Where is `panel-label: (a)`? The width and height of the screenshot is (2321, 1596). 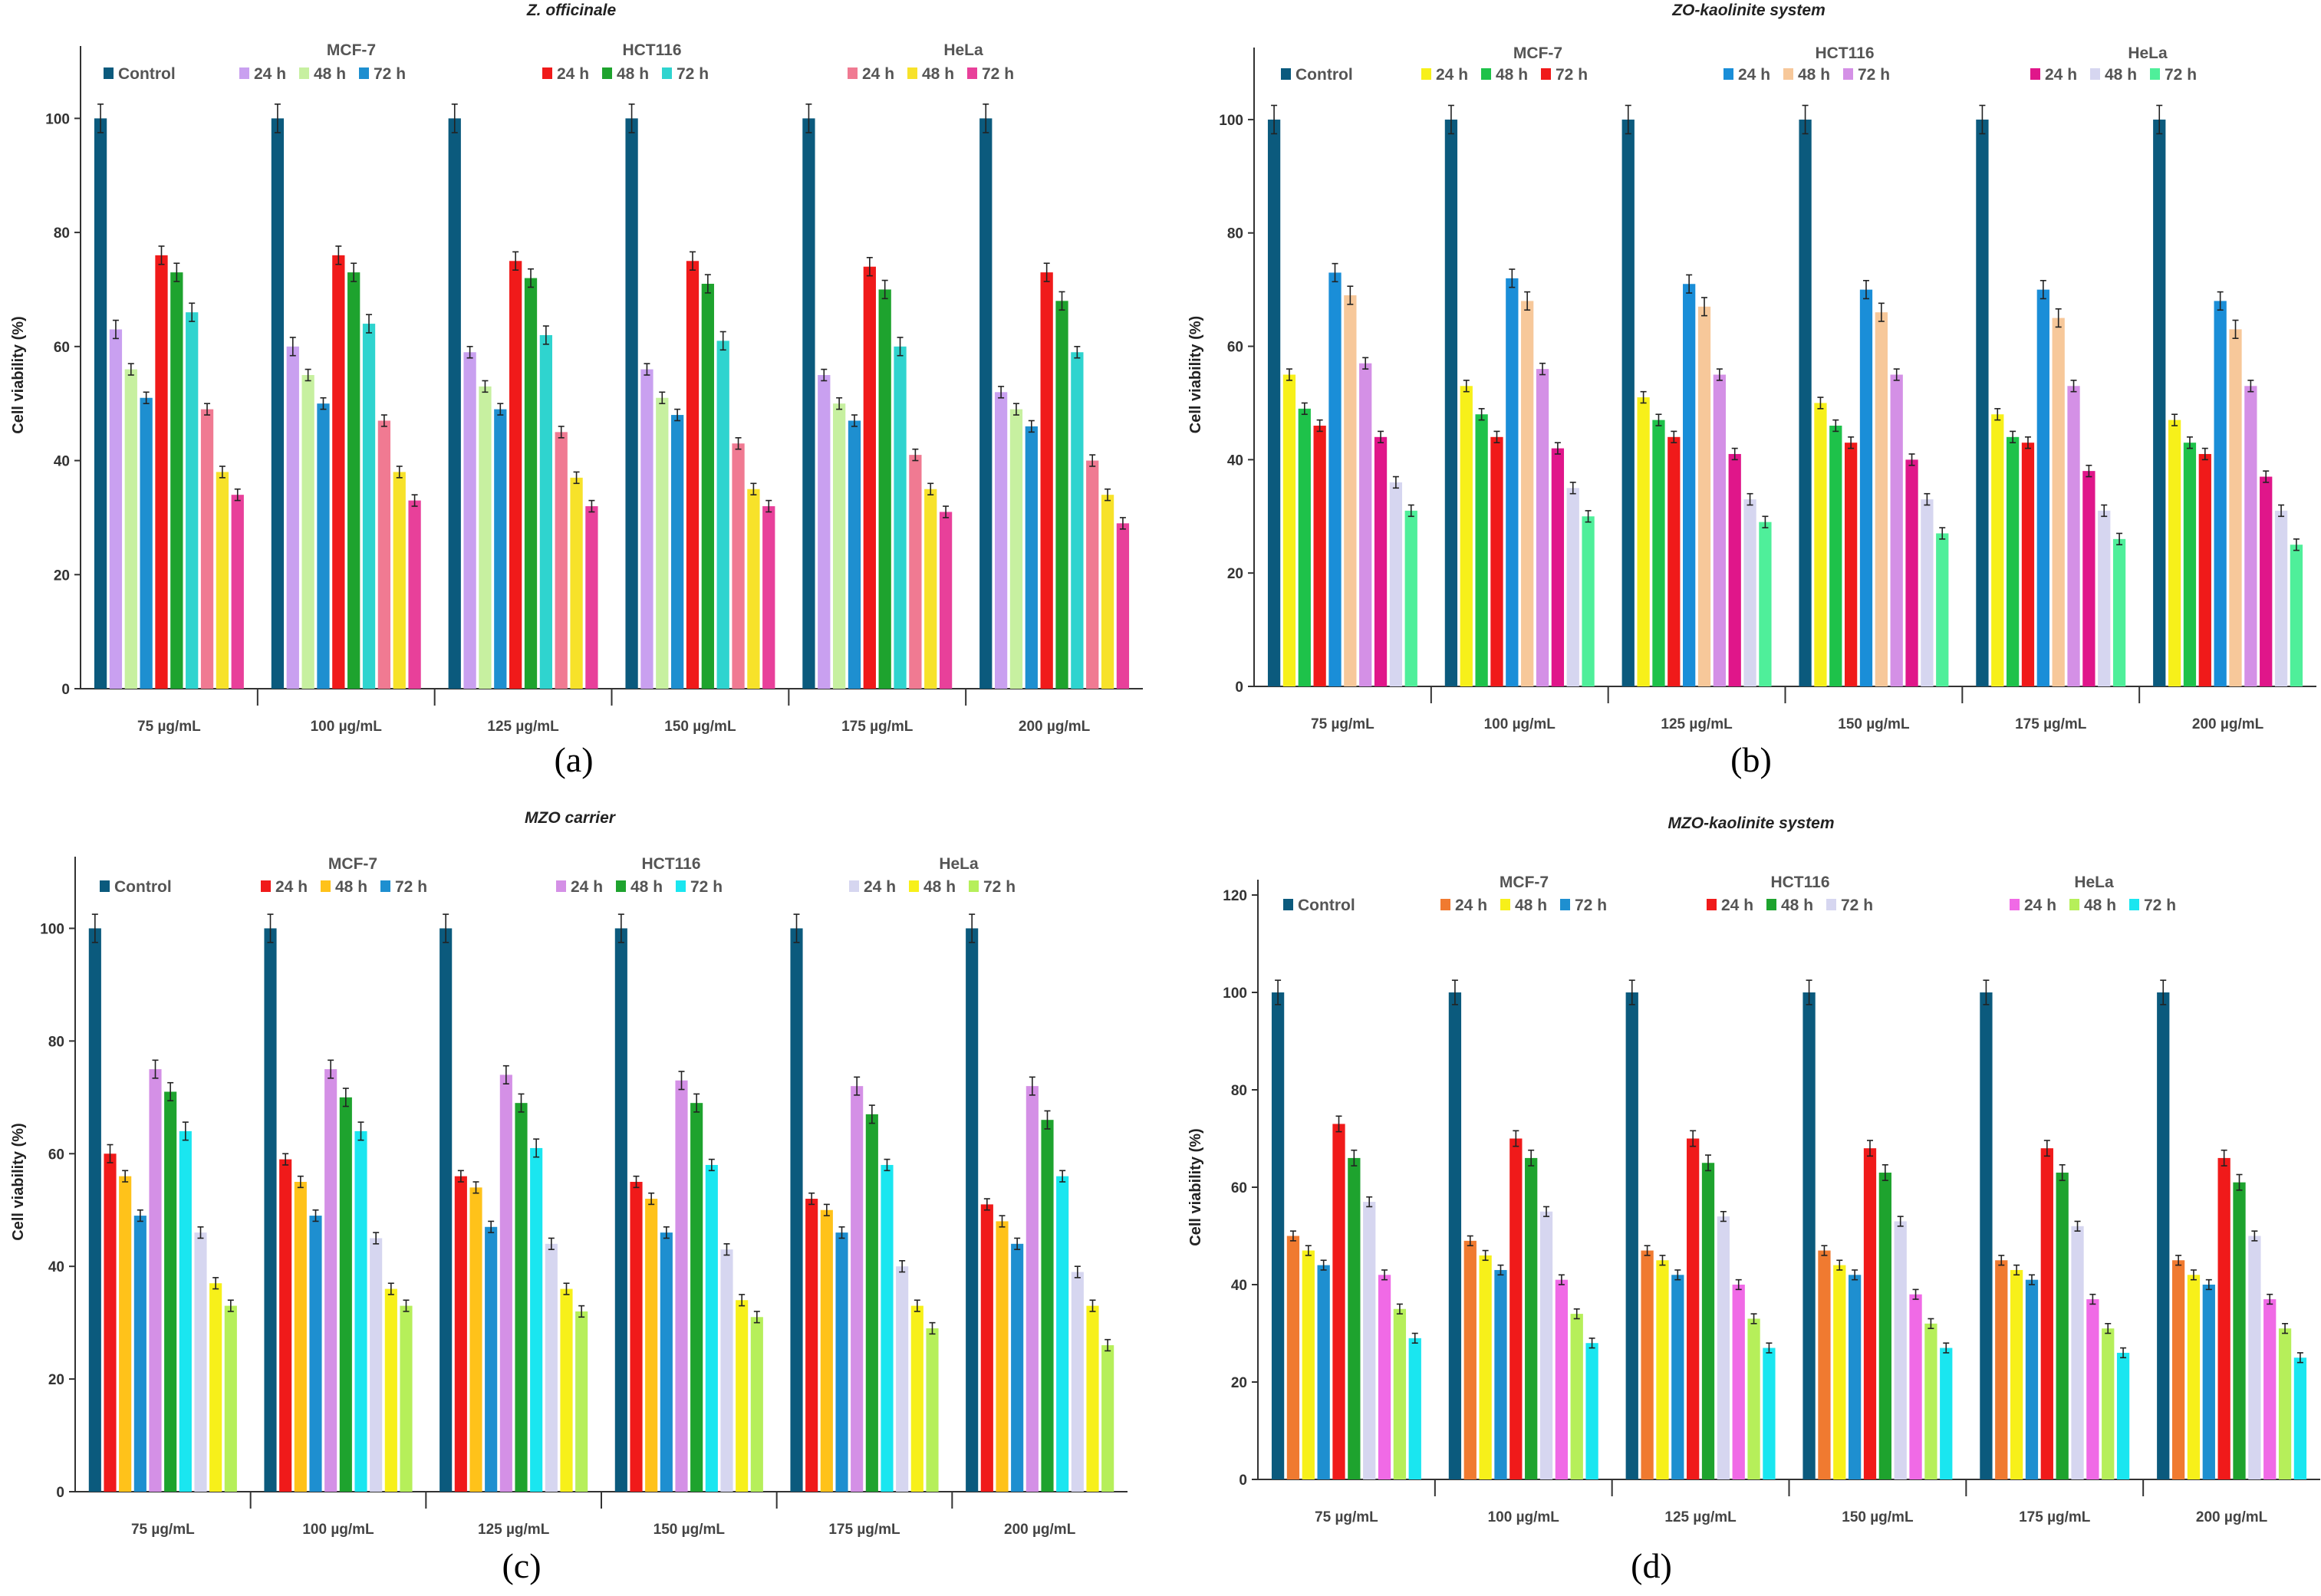 panel-label: (a) is located at coordinates (573, 759).